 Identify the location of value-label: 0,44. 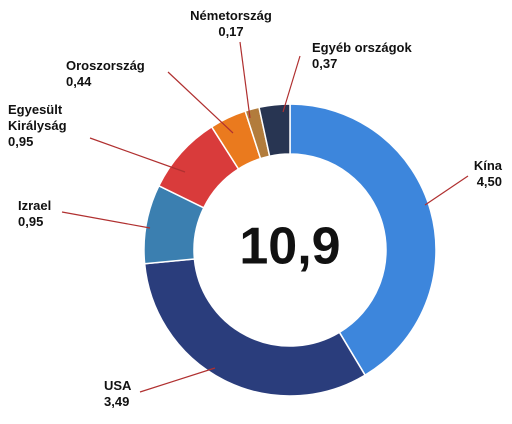
(79, 81).